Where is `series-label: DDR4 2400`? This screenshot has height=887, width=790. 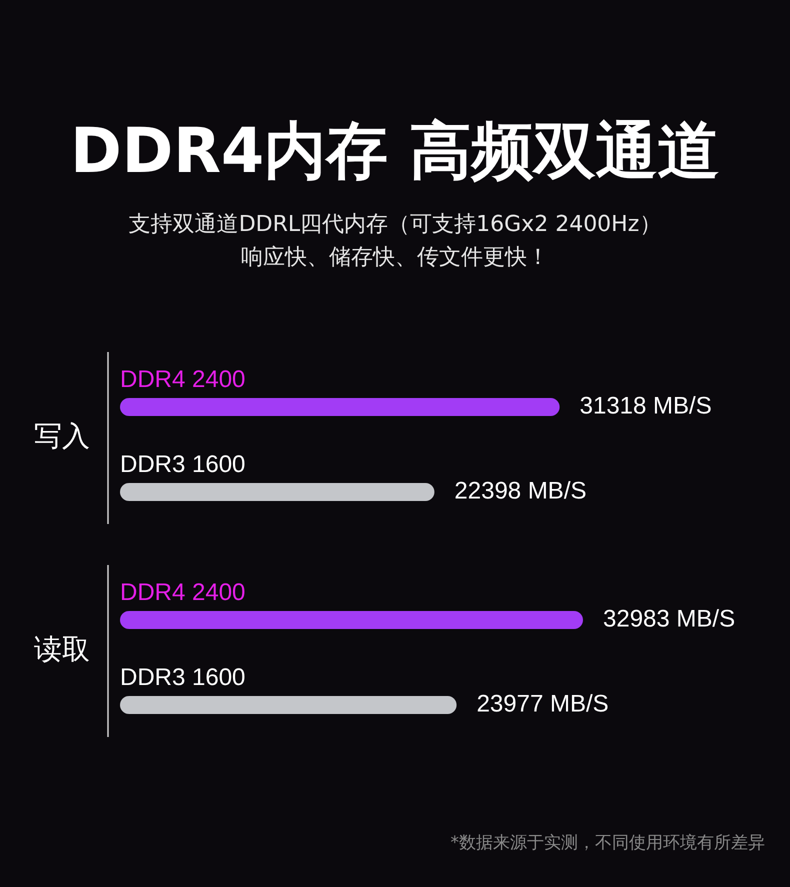
series-label: DDR4 2400 is located at coordinates (183, 379).